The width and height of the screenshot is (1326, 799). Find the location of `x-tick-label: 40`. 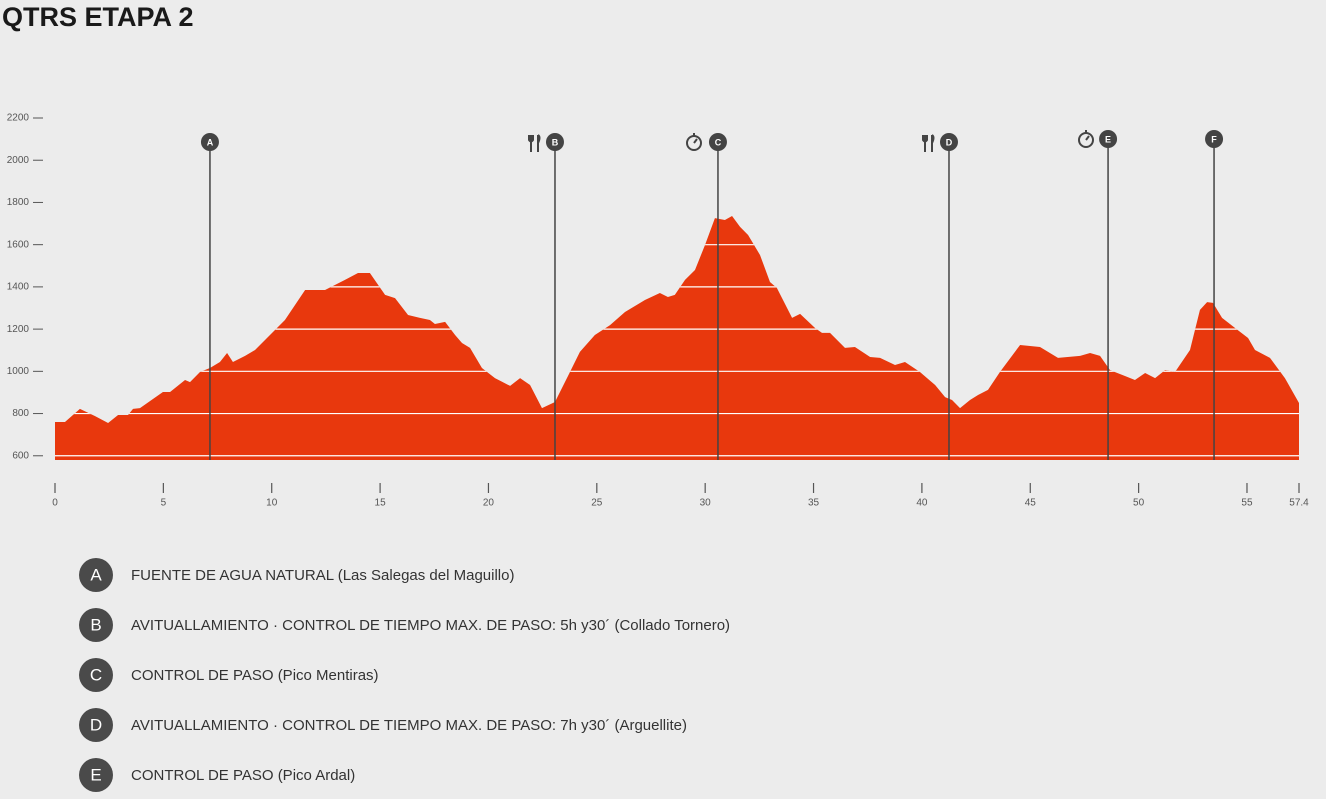

x-tick-label: 40 is located at coordinates (922, 503).